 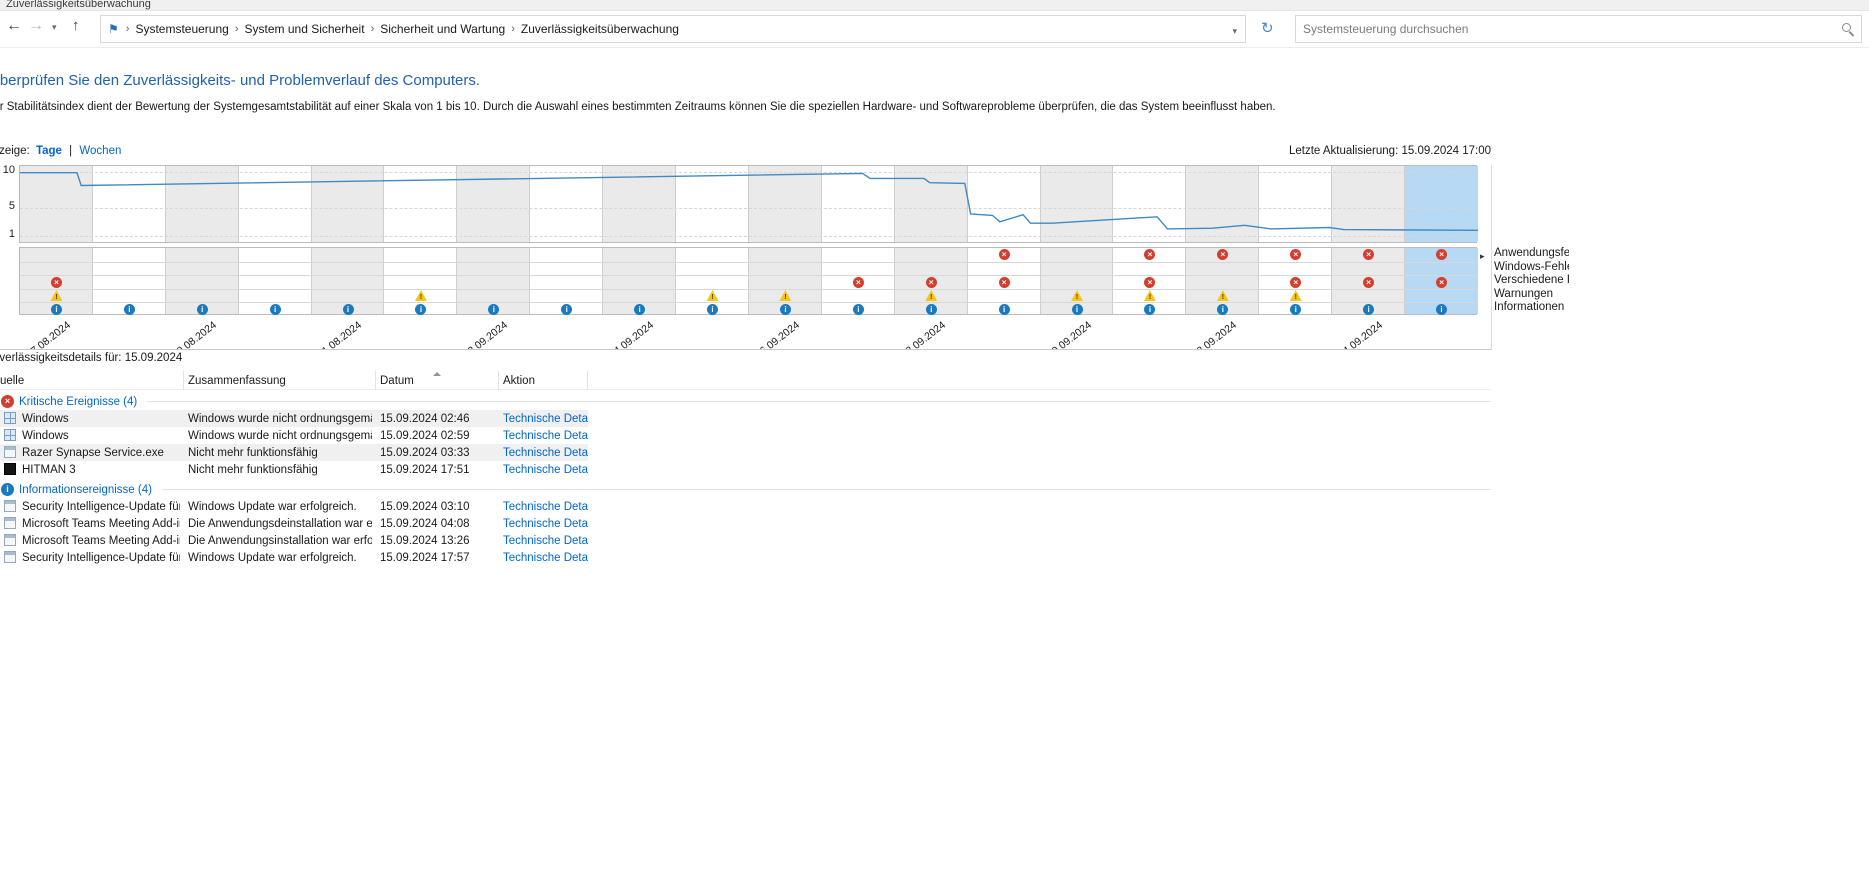 What do you see at coordinates (76, 25) in the screenshot?
I see `up-icon: ↑` at bounding box center [76, 25].